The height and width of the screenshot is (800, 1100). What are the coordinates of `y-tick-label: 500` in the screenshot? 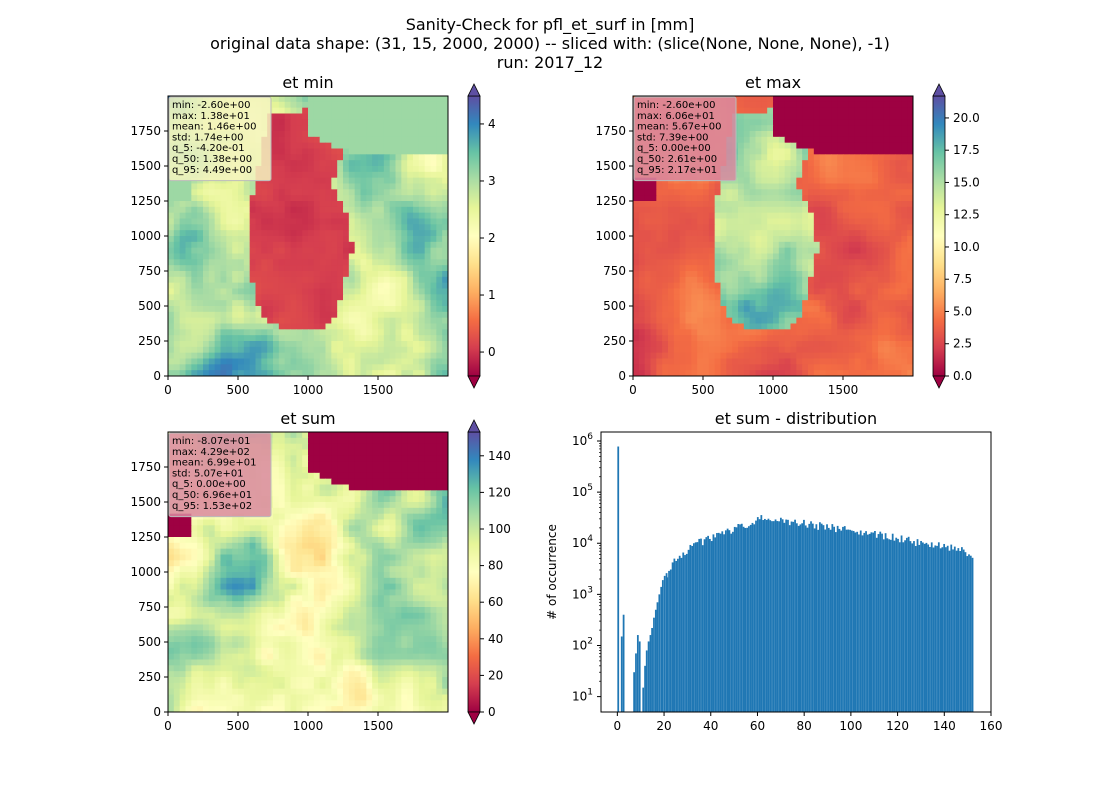 It's located at (614, 306).